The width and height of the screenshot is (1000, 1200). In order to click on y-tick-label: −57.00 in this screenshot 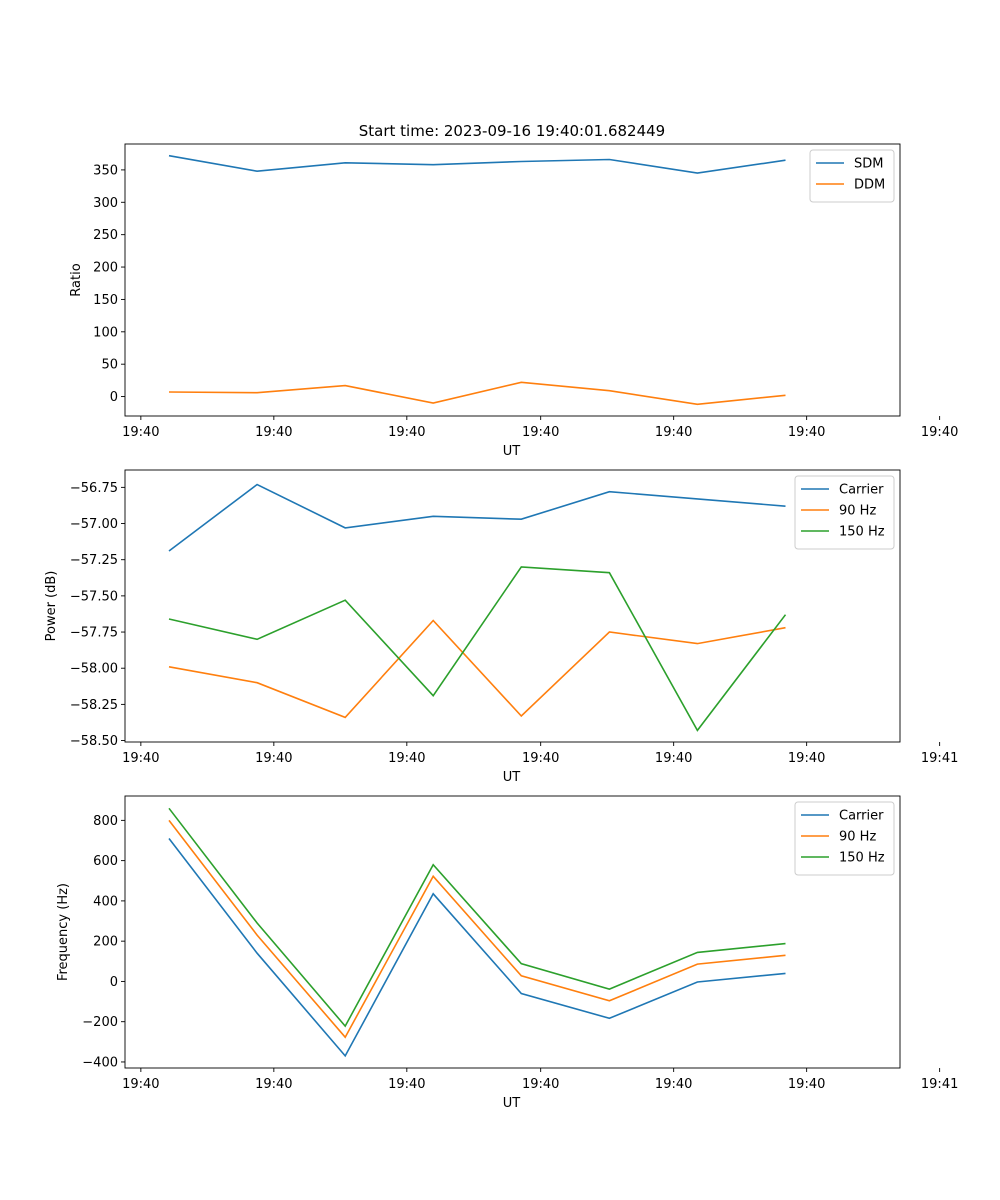, I will do `click(94, 524)`.